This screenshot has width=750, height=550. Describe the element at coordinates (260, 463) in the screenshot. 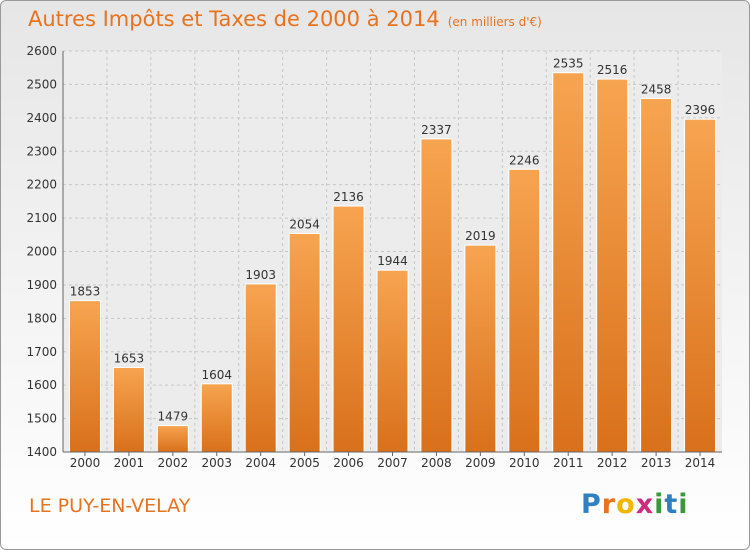

I see `x-tick-label-2004: 2004` at that location.